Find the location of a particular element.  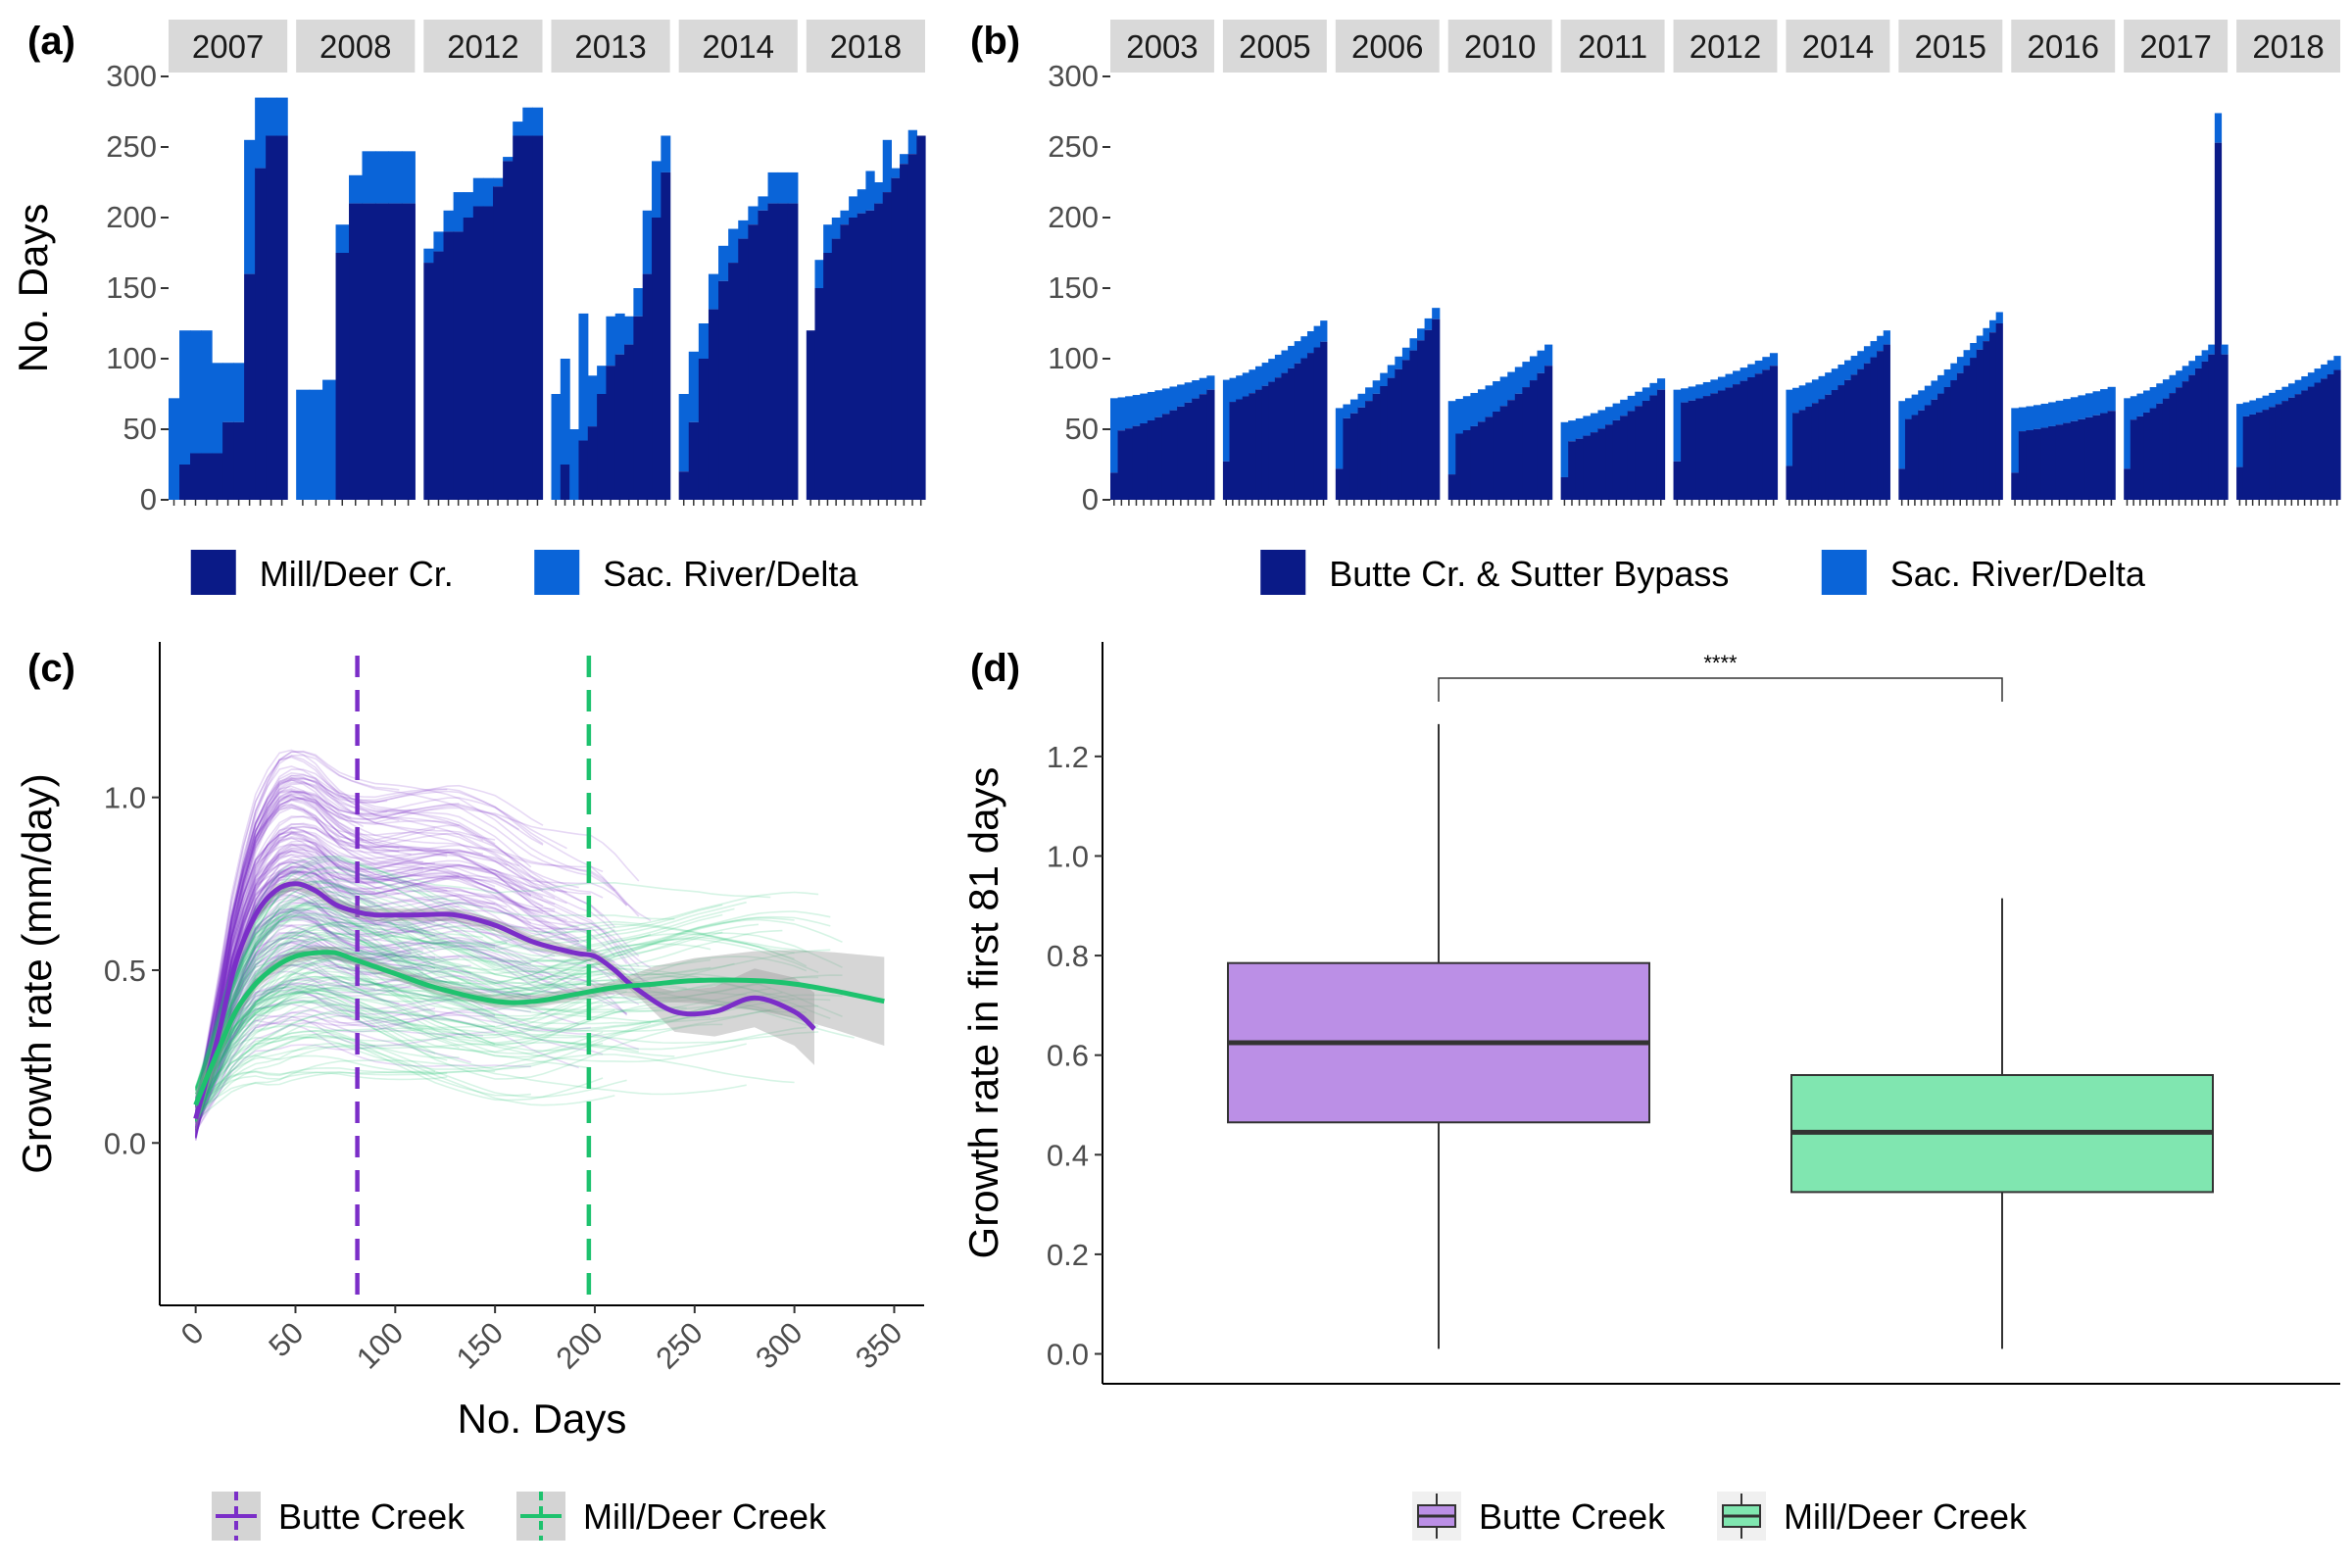

confidence-band is located at coordinates (540, 1033).